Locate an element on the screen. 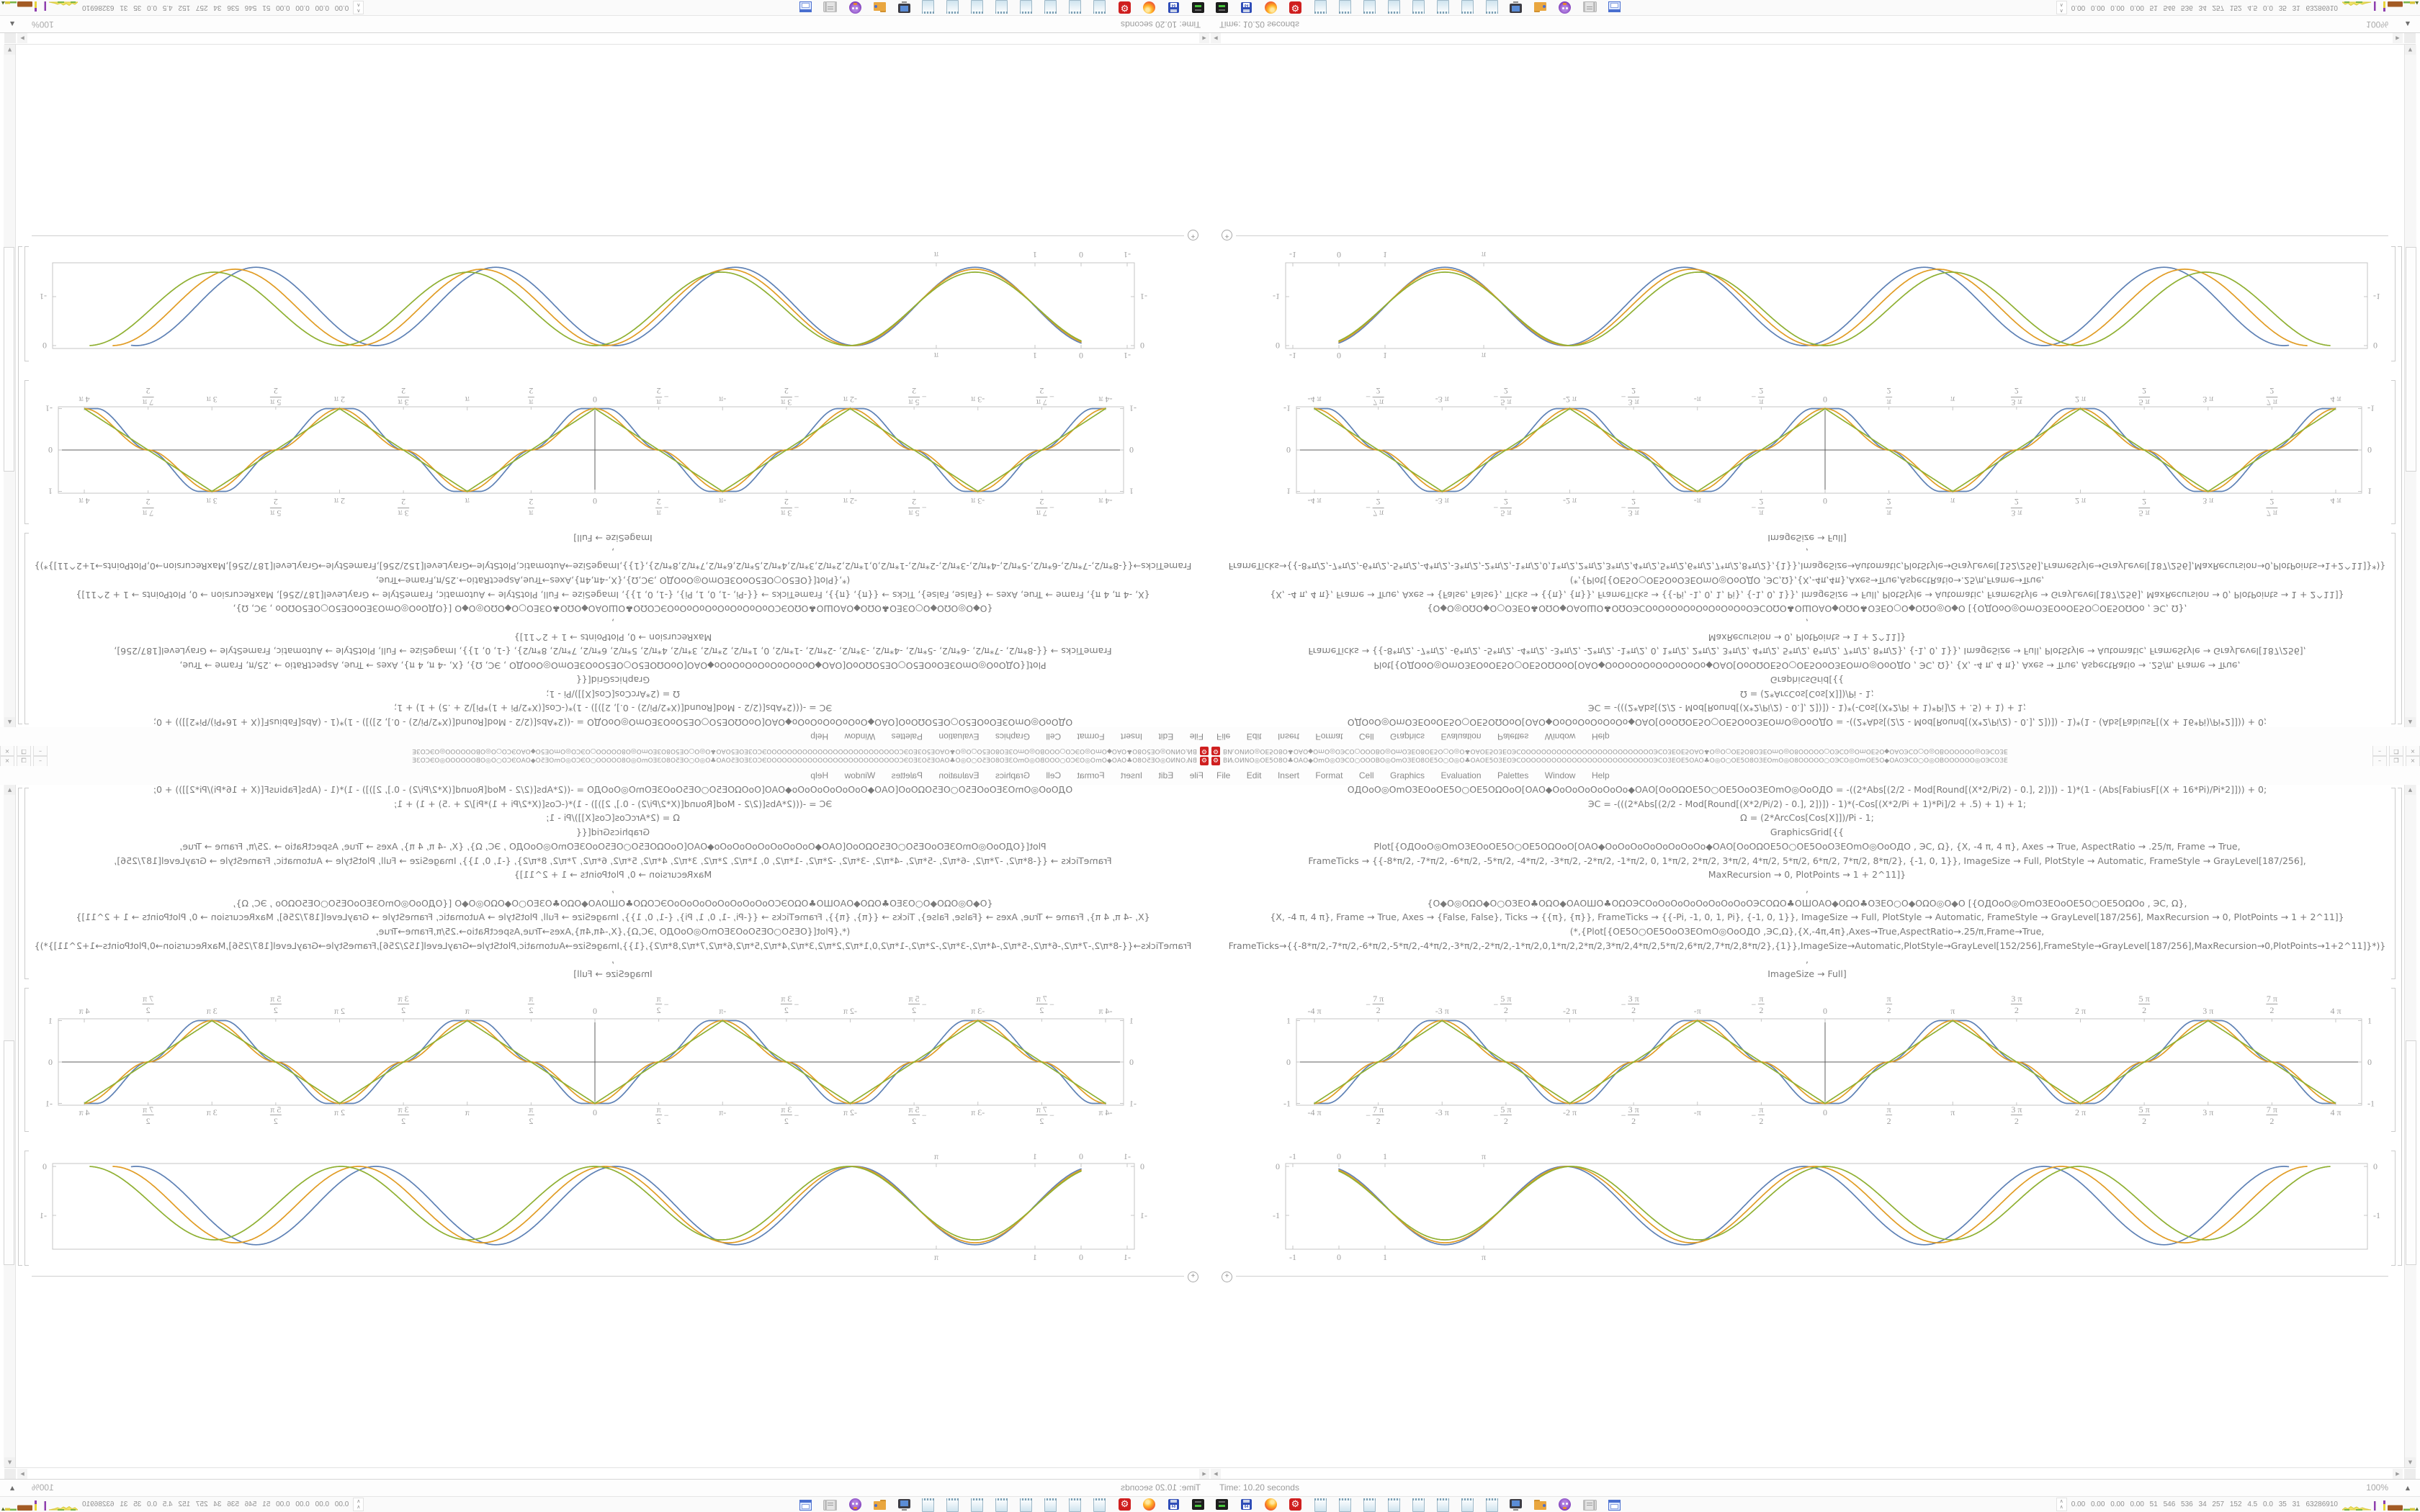  taskbar-icon-window-app is located at coordinates (805, 7).